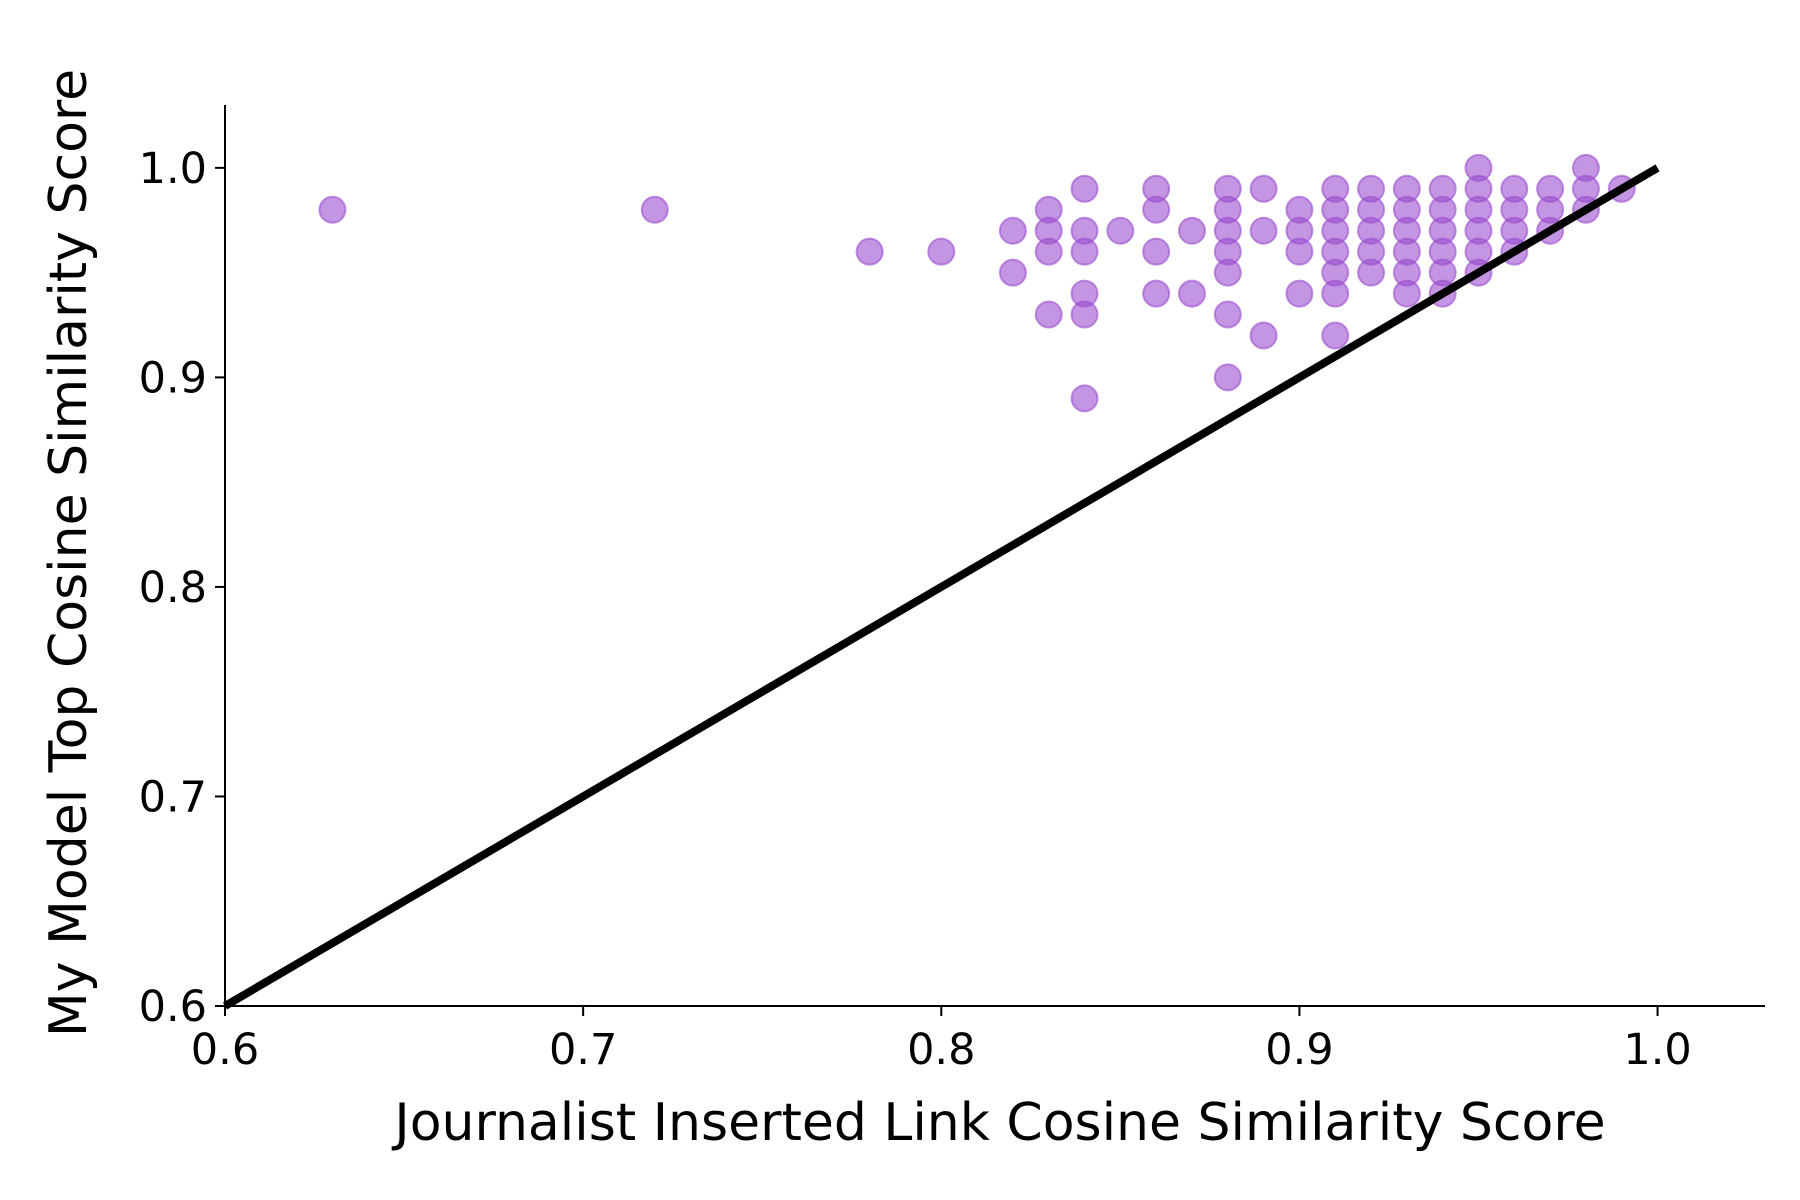  What do you see at coordinates (583, 1050) in the screenshot?
I see `x-tick-label: 0.7` at bounding box center [583, 1050].